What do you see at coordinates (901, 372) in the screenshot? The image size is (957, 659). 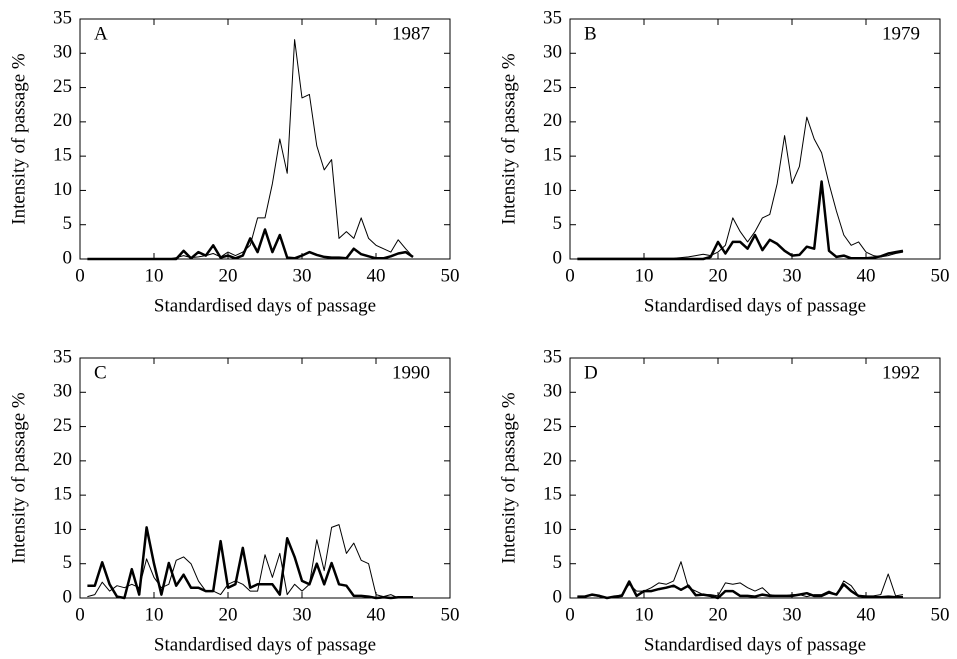 I see `annotation: 1992` at bounding box center [901, 372].